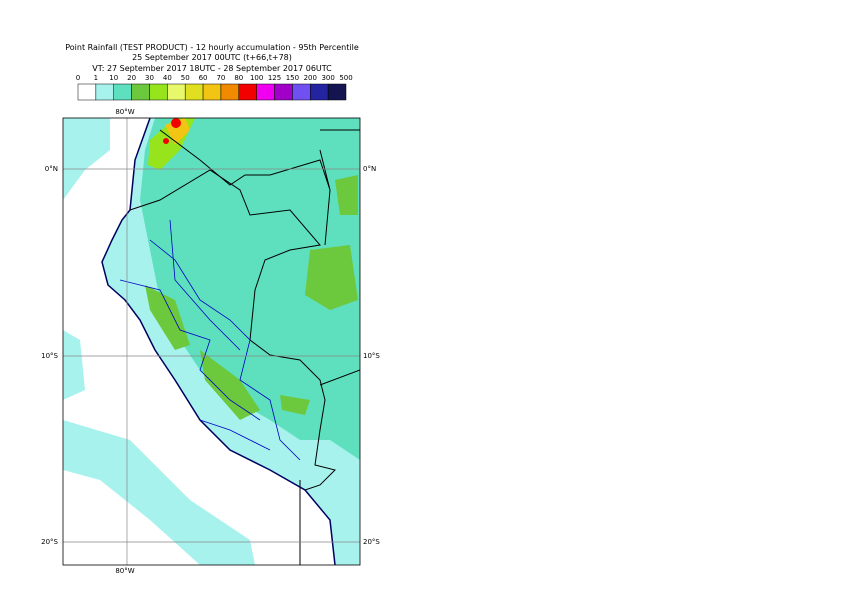  Describe the element at coordinates (310, 78) in the screenshot. I see `legend-label: 200` at that location.